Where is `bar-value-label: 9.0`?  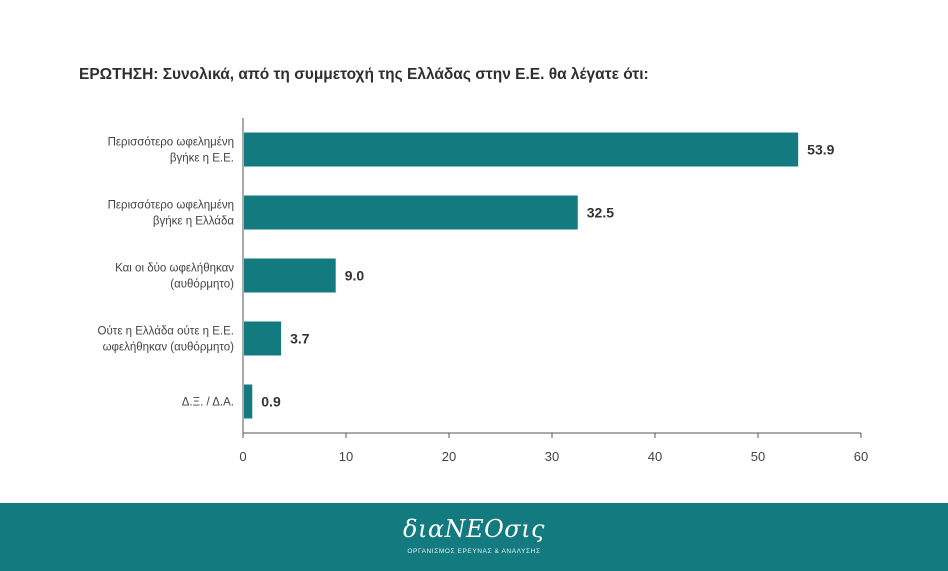 bar-value-label: 9.0 is located at coordinates (355, 276).